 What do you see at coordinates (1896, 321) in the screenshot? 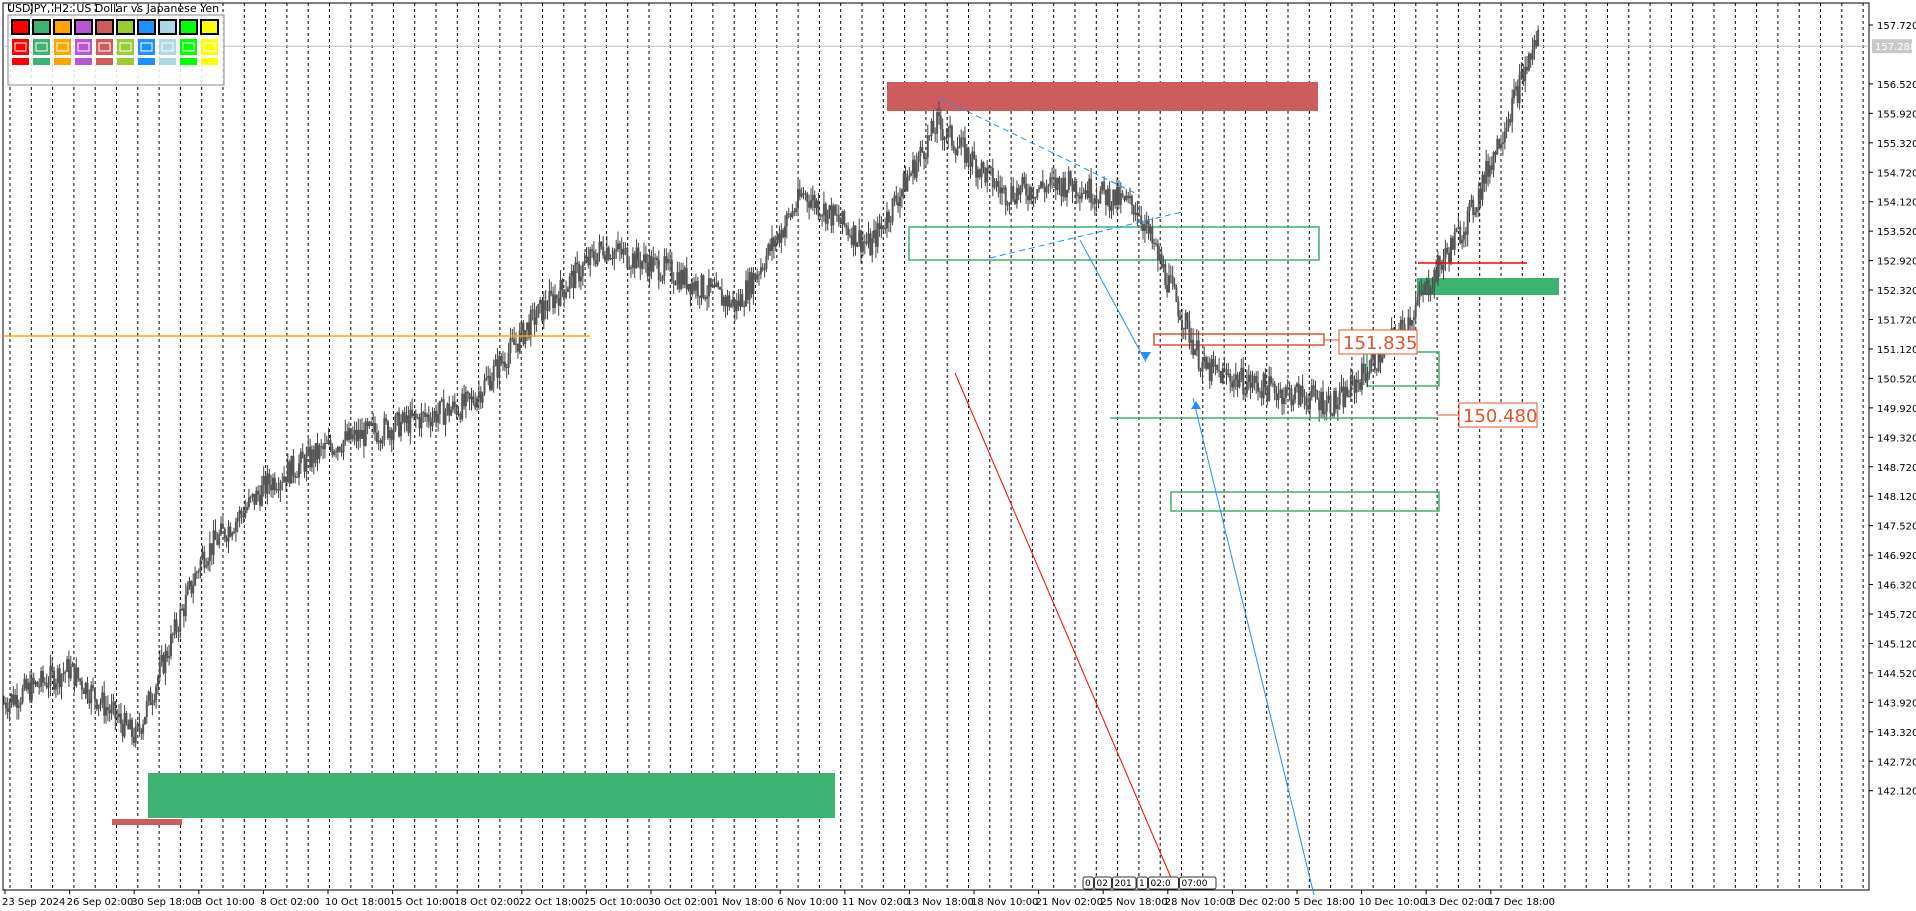
I see `price-tick-label: 151.720` at bounding box center [1896, 321].